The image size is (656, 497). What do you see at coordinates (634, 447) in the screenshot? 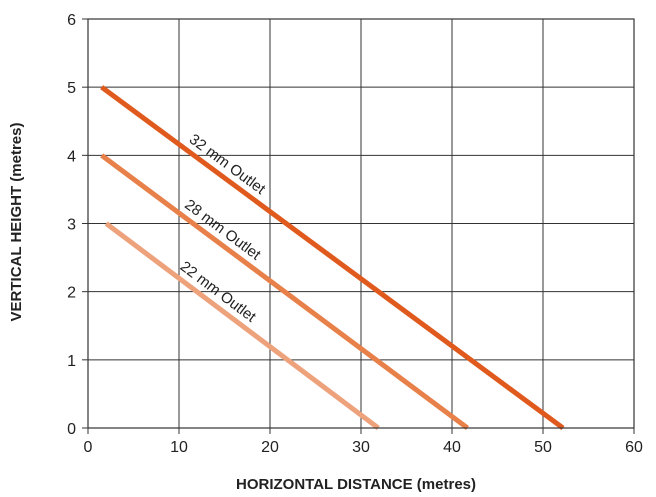
I see `x-tick-label: 60` at bounding box center [634, 447].